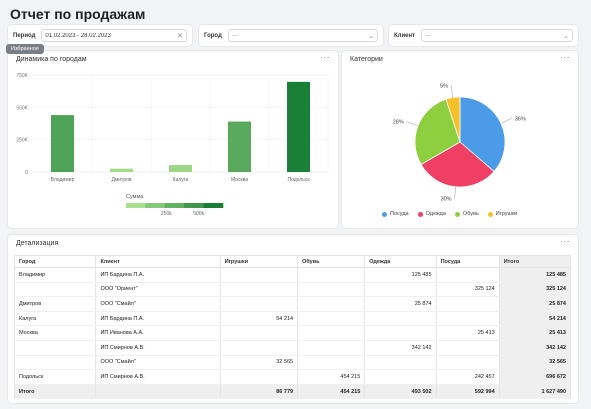 Image resolution: width=591 pixels, height=409 pixels. What do you see at coordinates (535, 377) in the screenshot?
I see `table-cell: 696 672` at bounding box center [535, 377].